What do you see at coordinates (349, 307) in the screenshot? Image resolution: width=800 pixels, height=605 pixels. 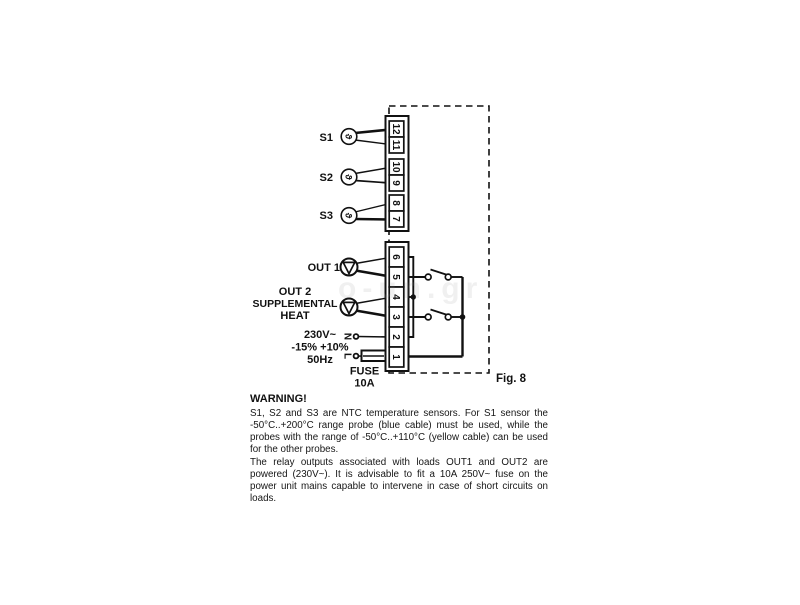 I see `out2-load-pump-icon` at bounding box center [349, 307].